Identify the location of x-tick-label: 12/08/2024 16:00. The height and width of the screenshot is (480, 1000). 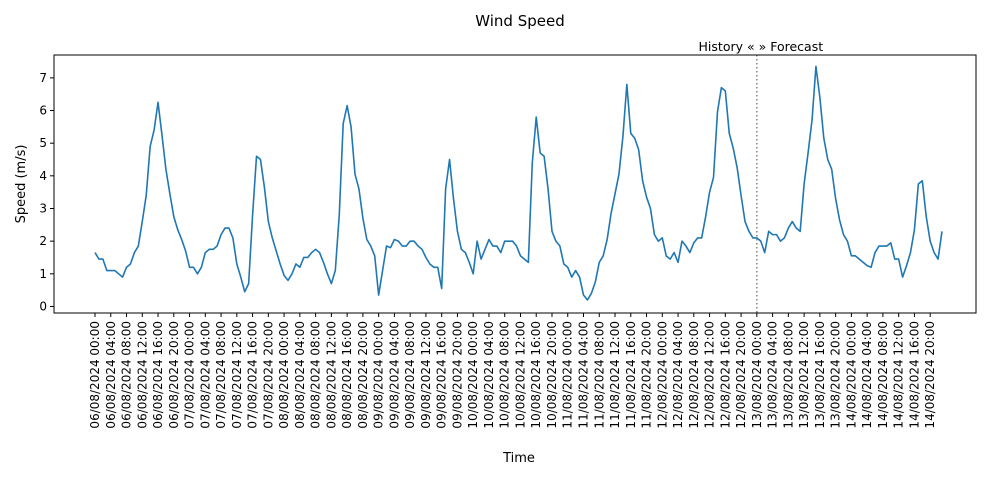
(725, 375).